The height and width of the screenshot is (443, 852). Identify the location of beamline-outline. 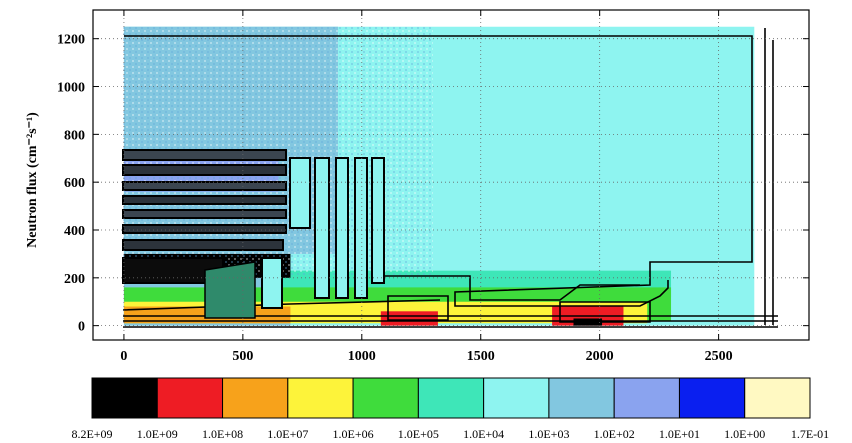
(281, 305).